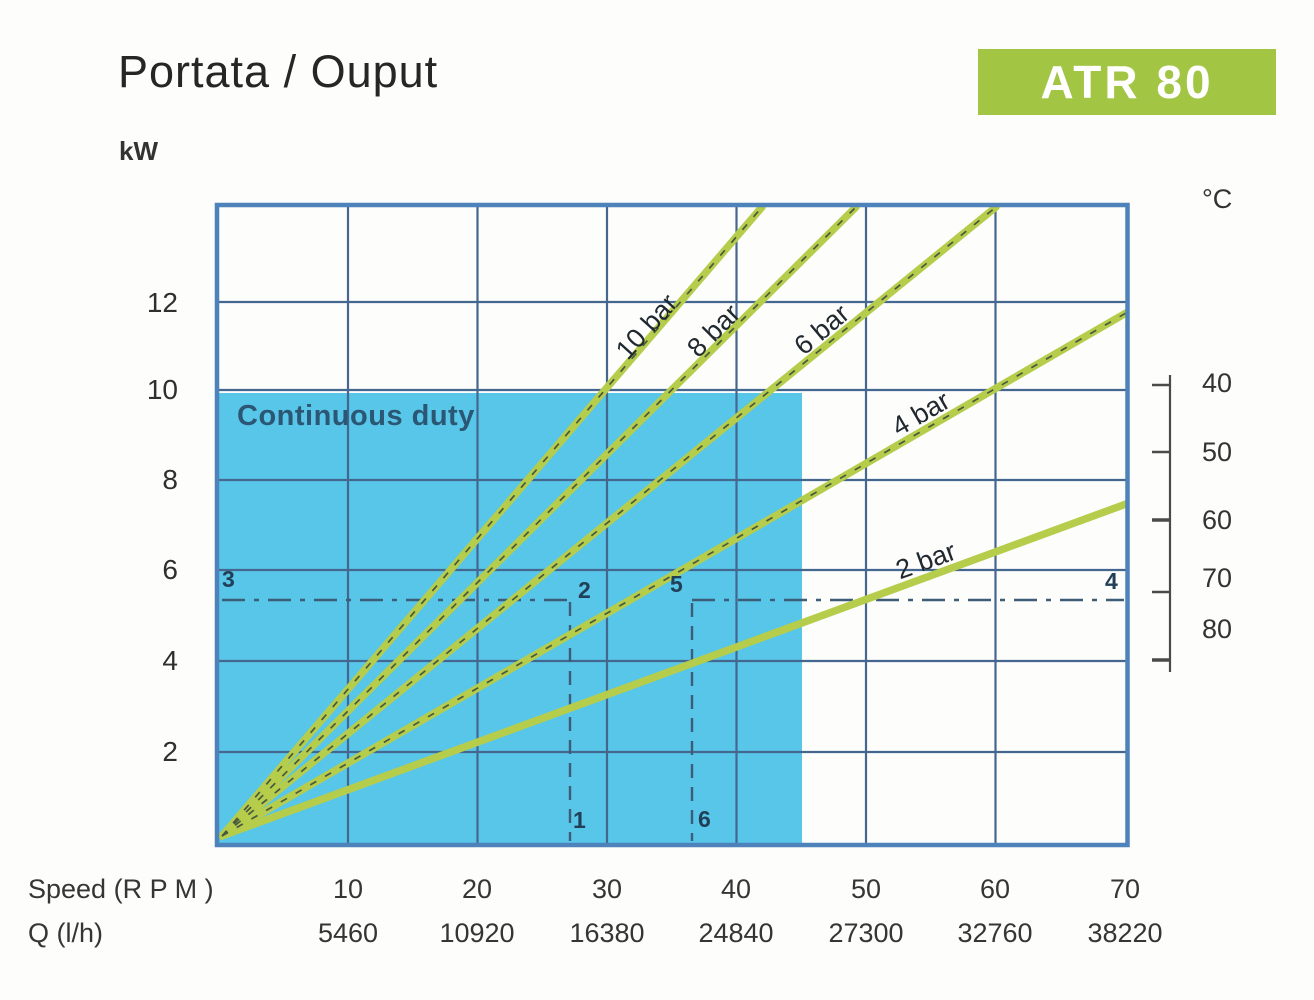 The height and width of the screenshot is (1000, 1314). What do you see at coordinates (278, 71) in the screenshot?
I see `page-title: Portata / Ouput` at bounding box center [278, 71].